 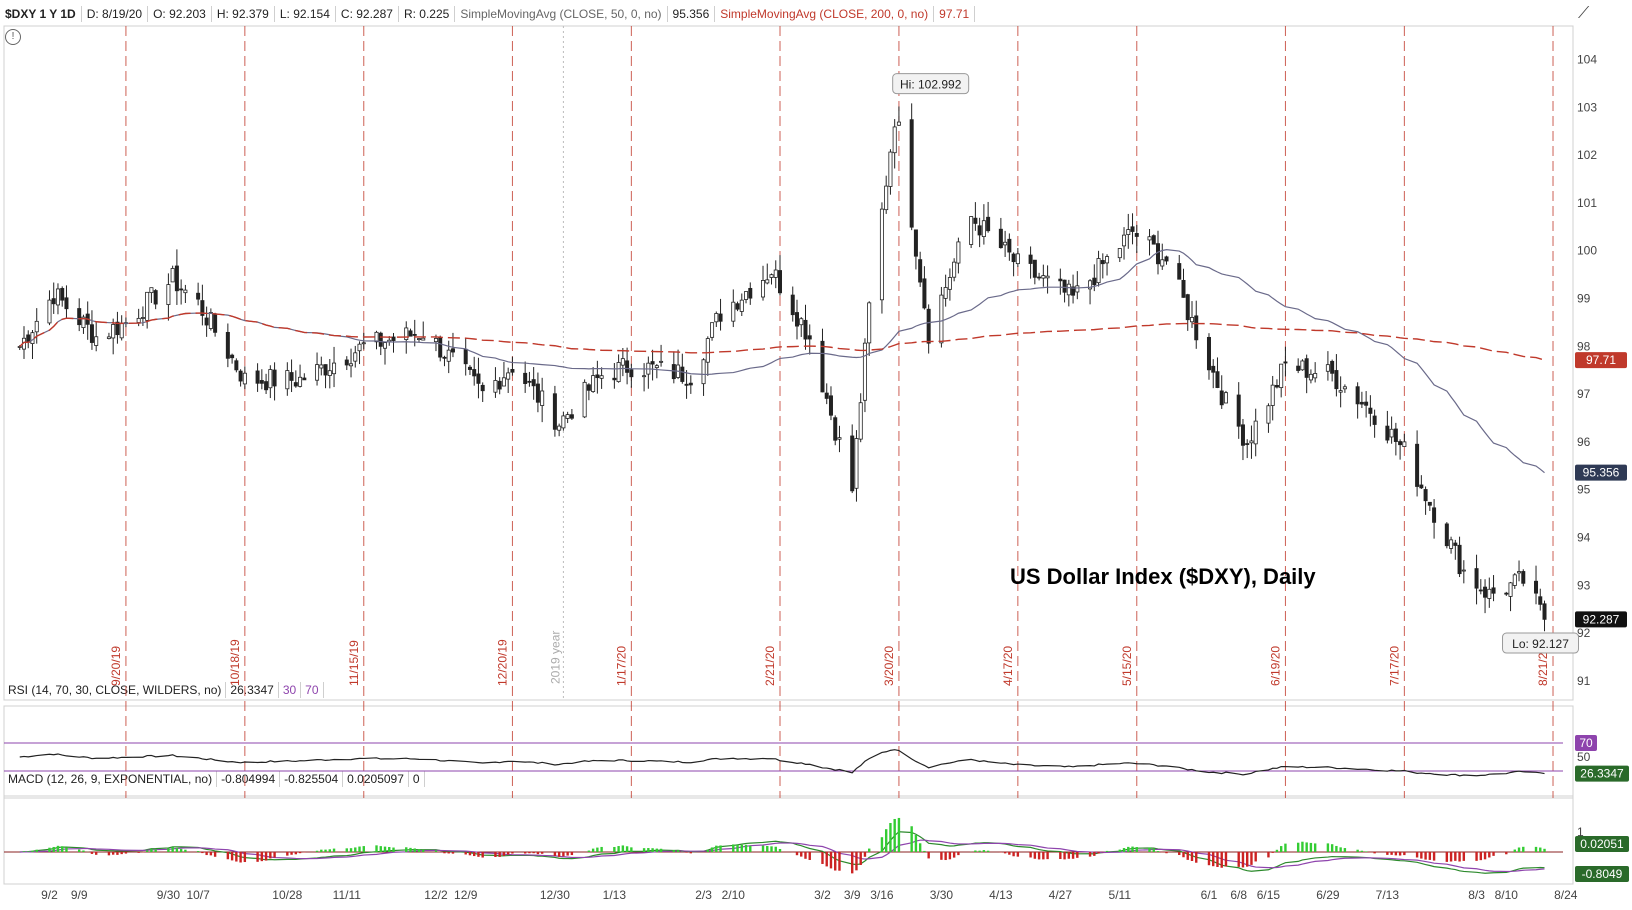 I want to click on rsi-label: RSI (14, 70, 30, CLOSE, WILDERS, no), so click(x=115, y=690).